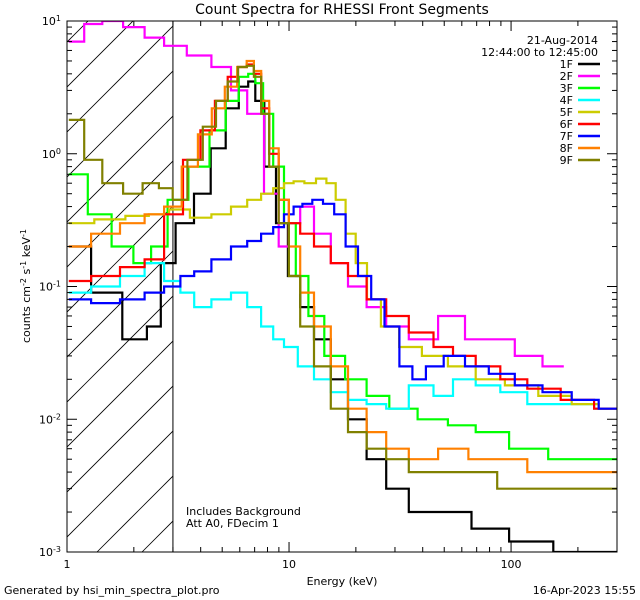 This screenshot has width=640, height=600. What do you see at coordinates (566, 100) in the screenshot?
I see `legend-label-4F: 4F` at bounding box center [566, 100].